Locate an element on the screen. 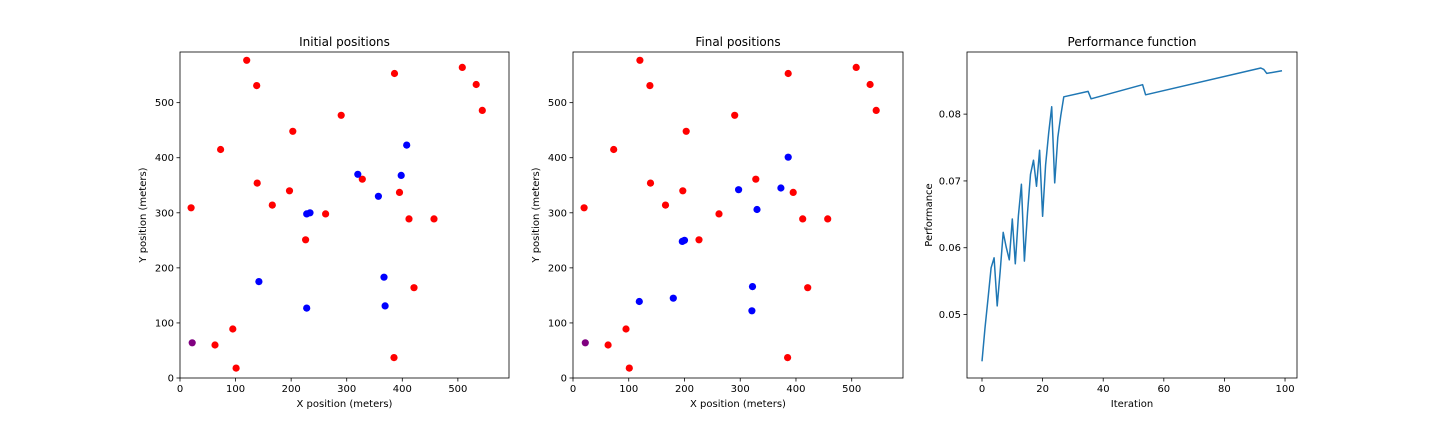 The image size is (1440, 432). y-tick-label: 0.07 is located at coordinates (950, 181).